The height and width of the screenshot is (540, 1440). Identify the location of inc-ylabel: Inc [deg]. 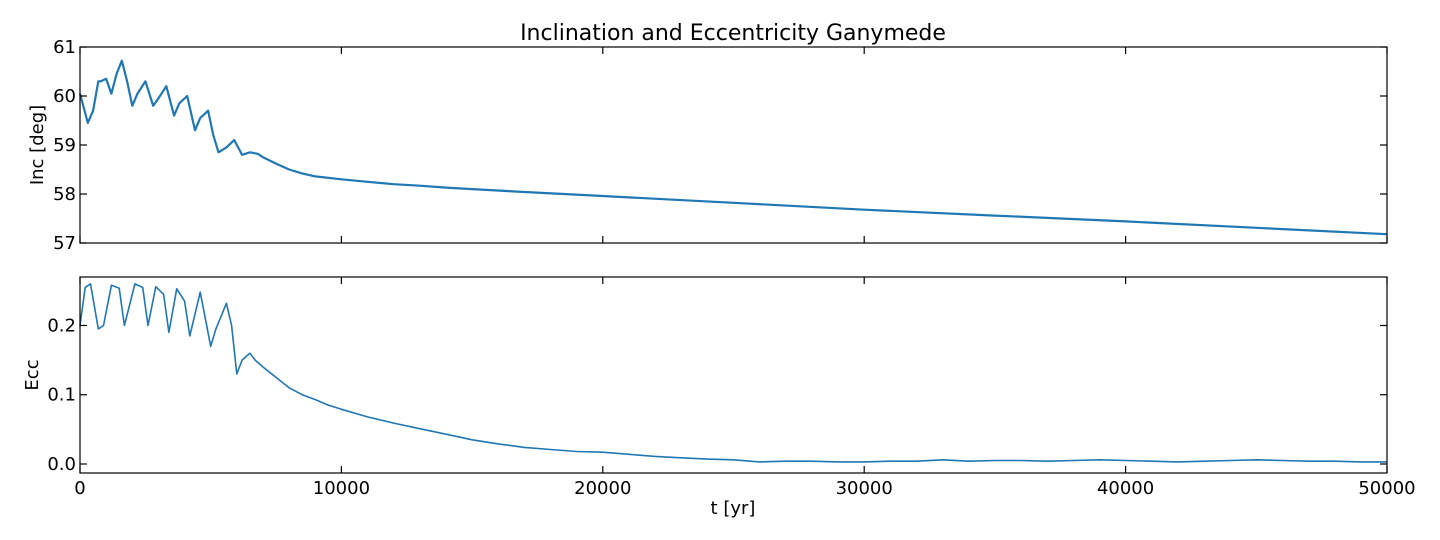
(37, 145).